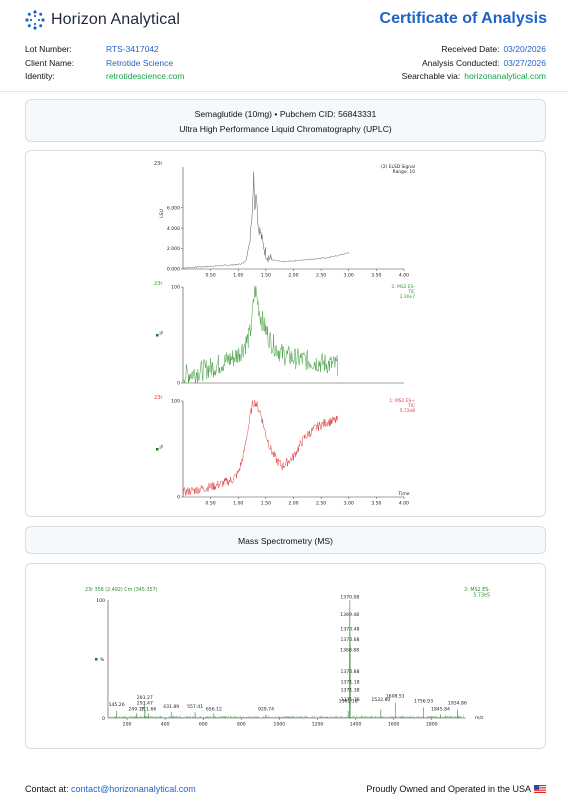 This screenshot has height=805, width=568. What do you see at coordinates (431, 76) in the screenshot?
I see `meta-label: Searchable via:` at bounding box center [431, 76].